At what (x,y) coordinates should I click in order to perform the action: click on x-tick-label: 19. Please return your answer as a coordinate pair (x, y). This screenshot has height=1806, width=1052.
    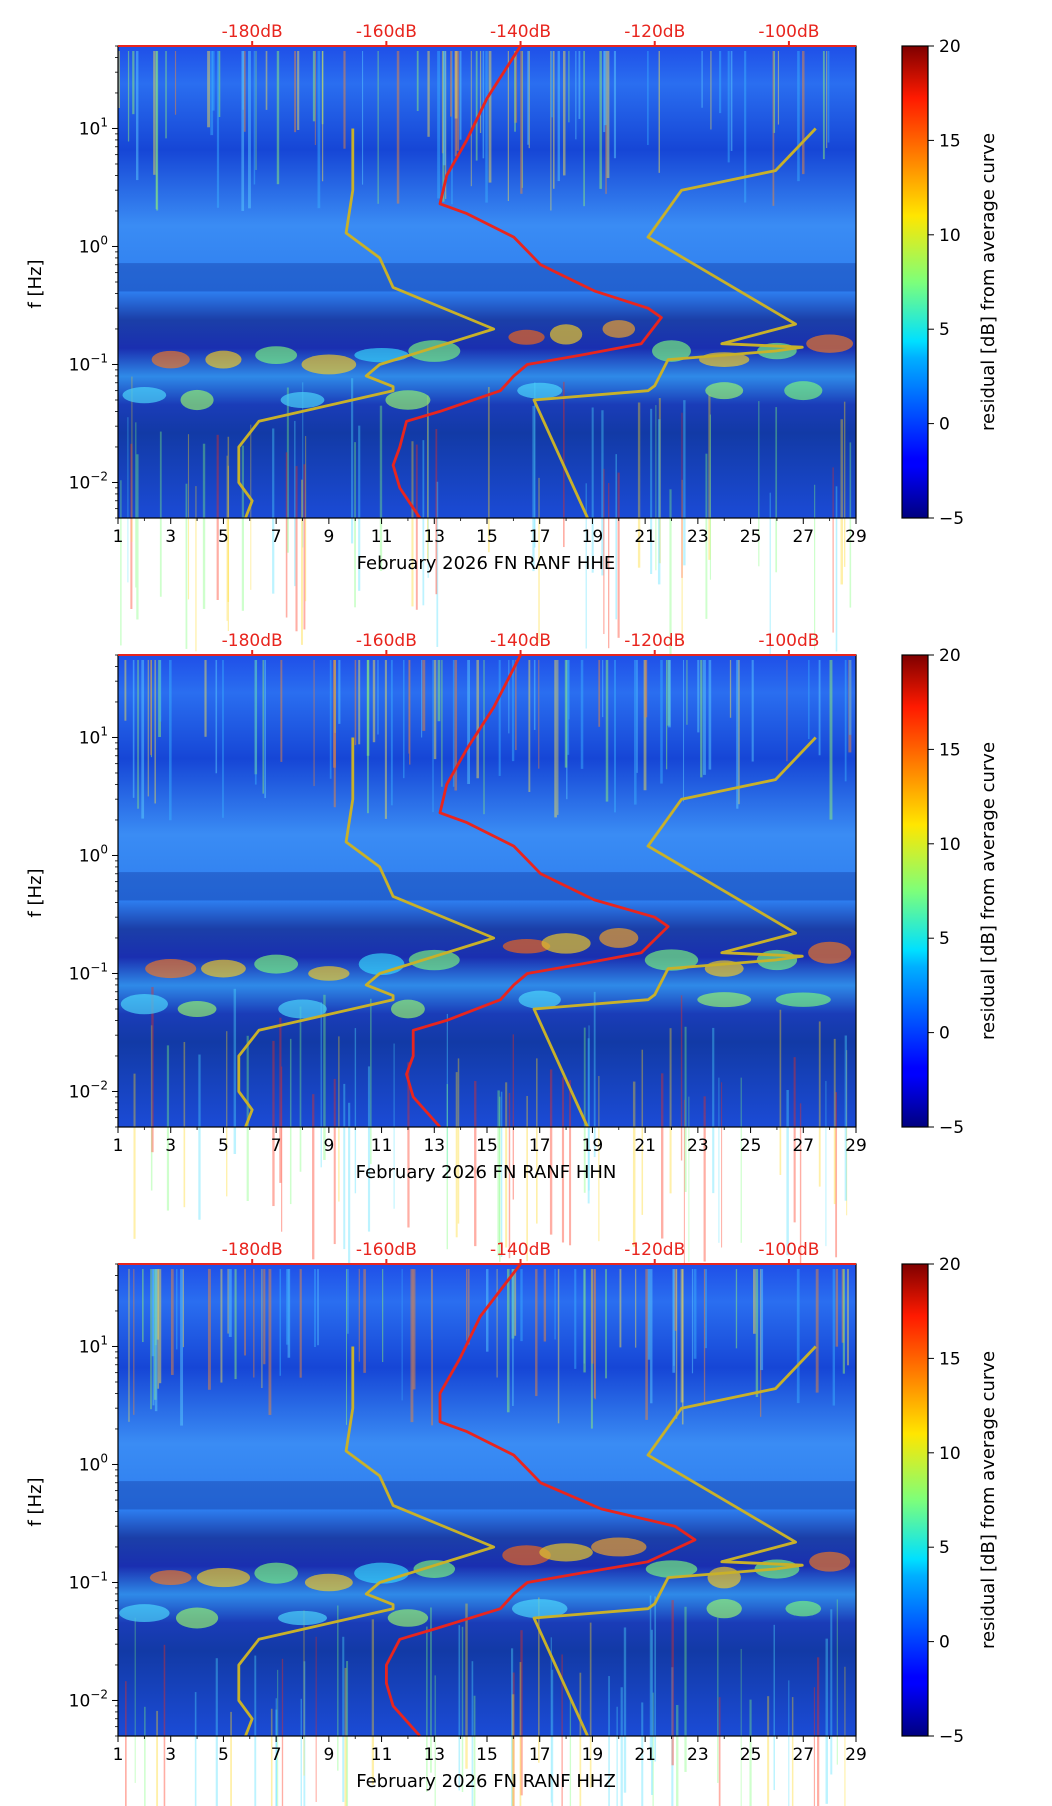
    Looking at the image, I should click on (593, 537).